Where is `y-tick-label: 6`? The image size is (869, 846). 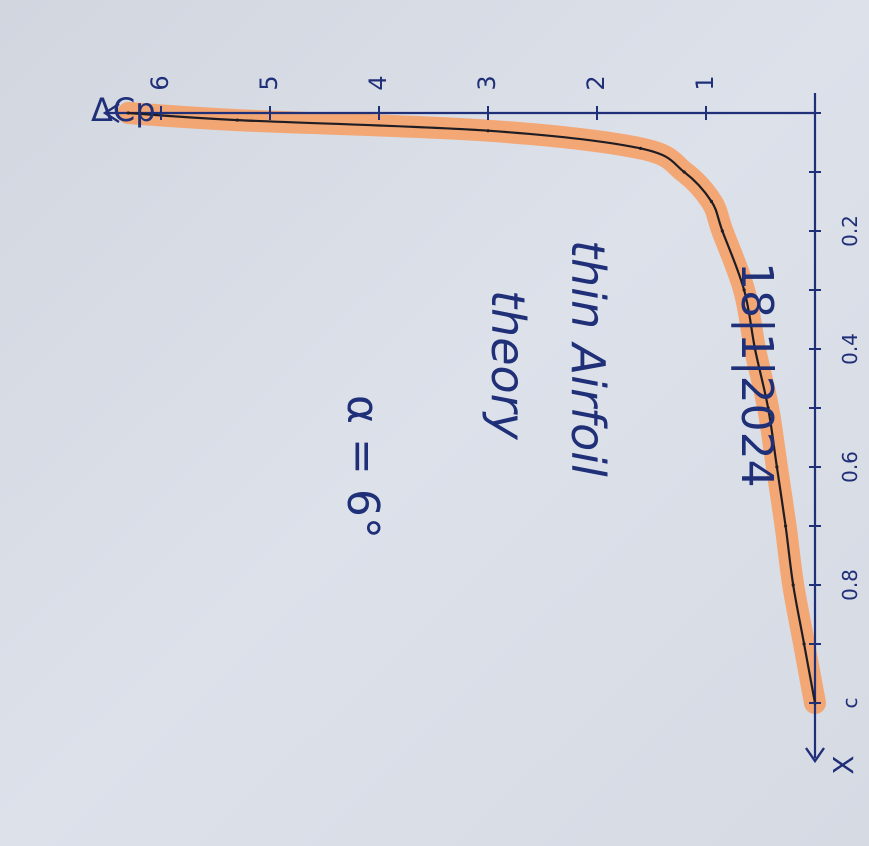 y-tick-label: 6 is located at coordinates (160, 82).